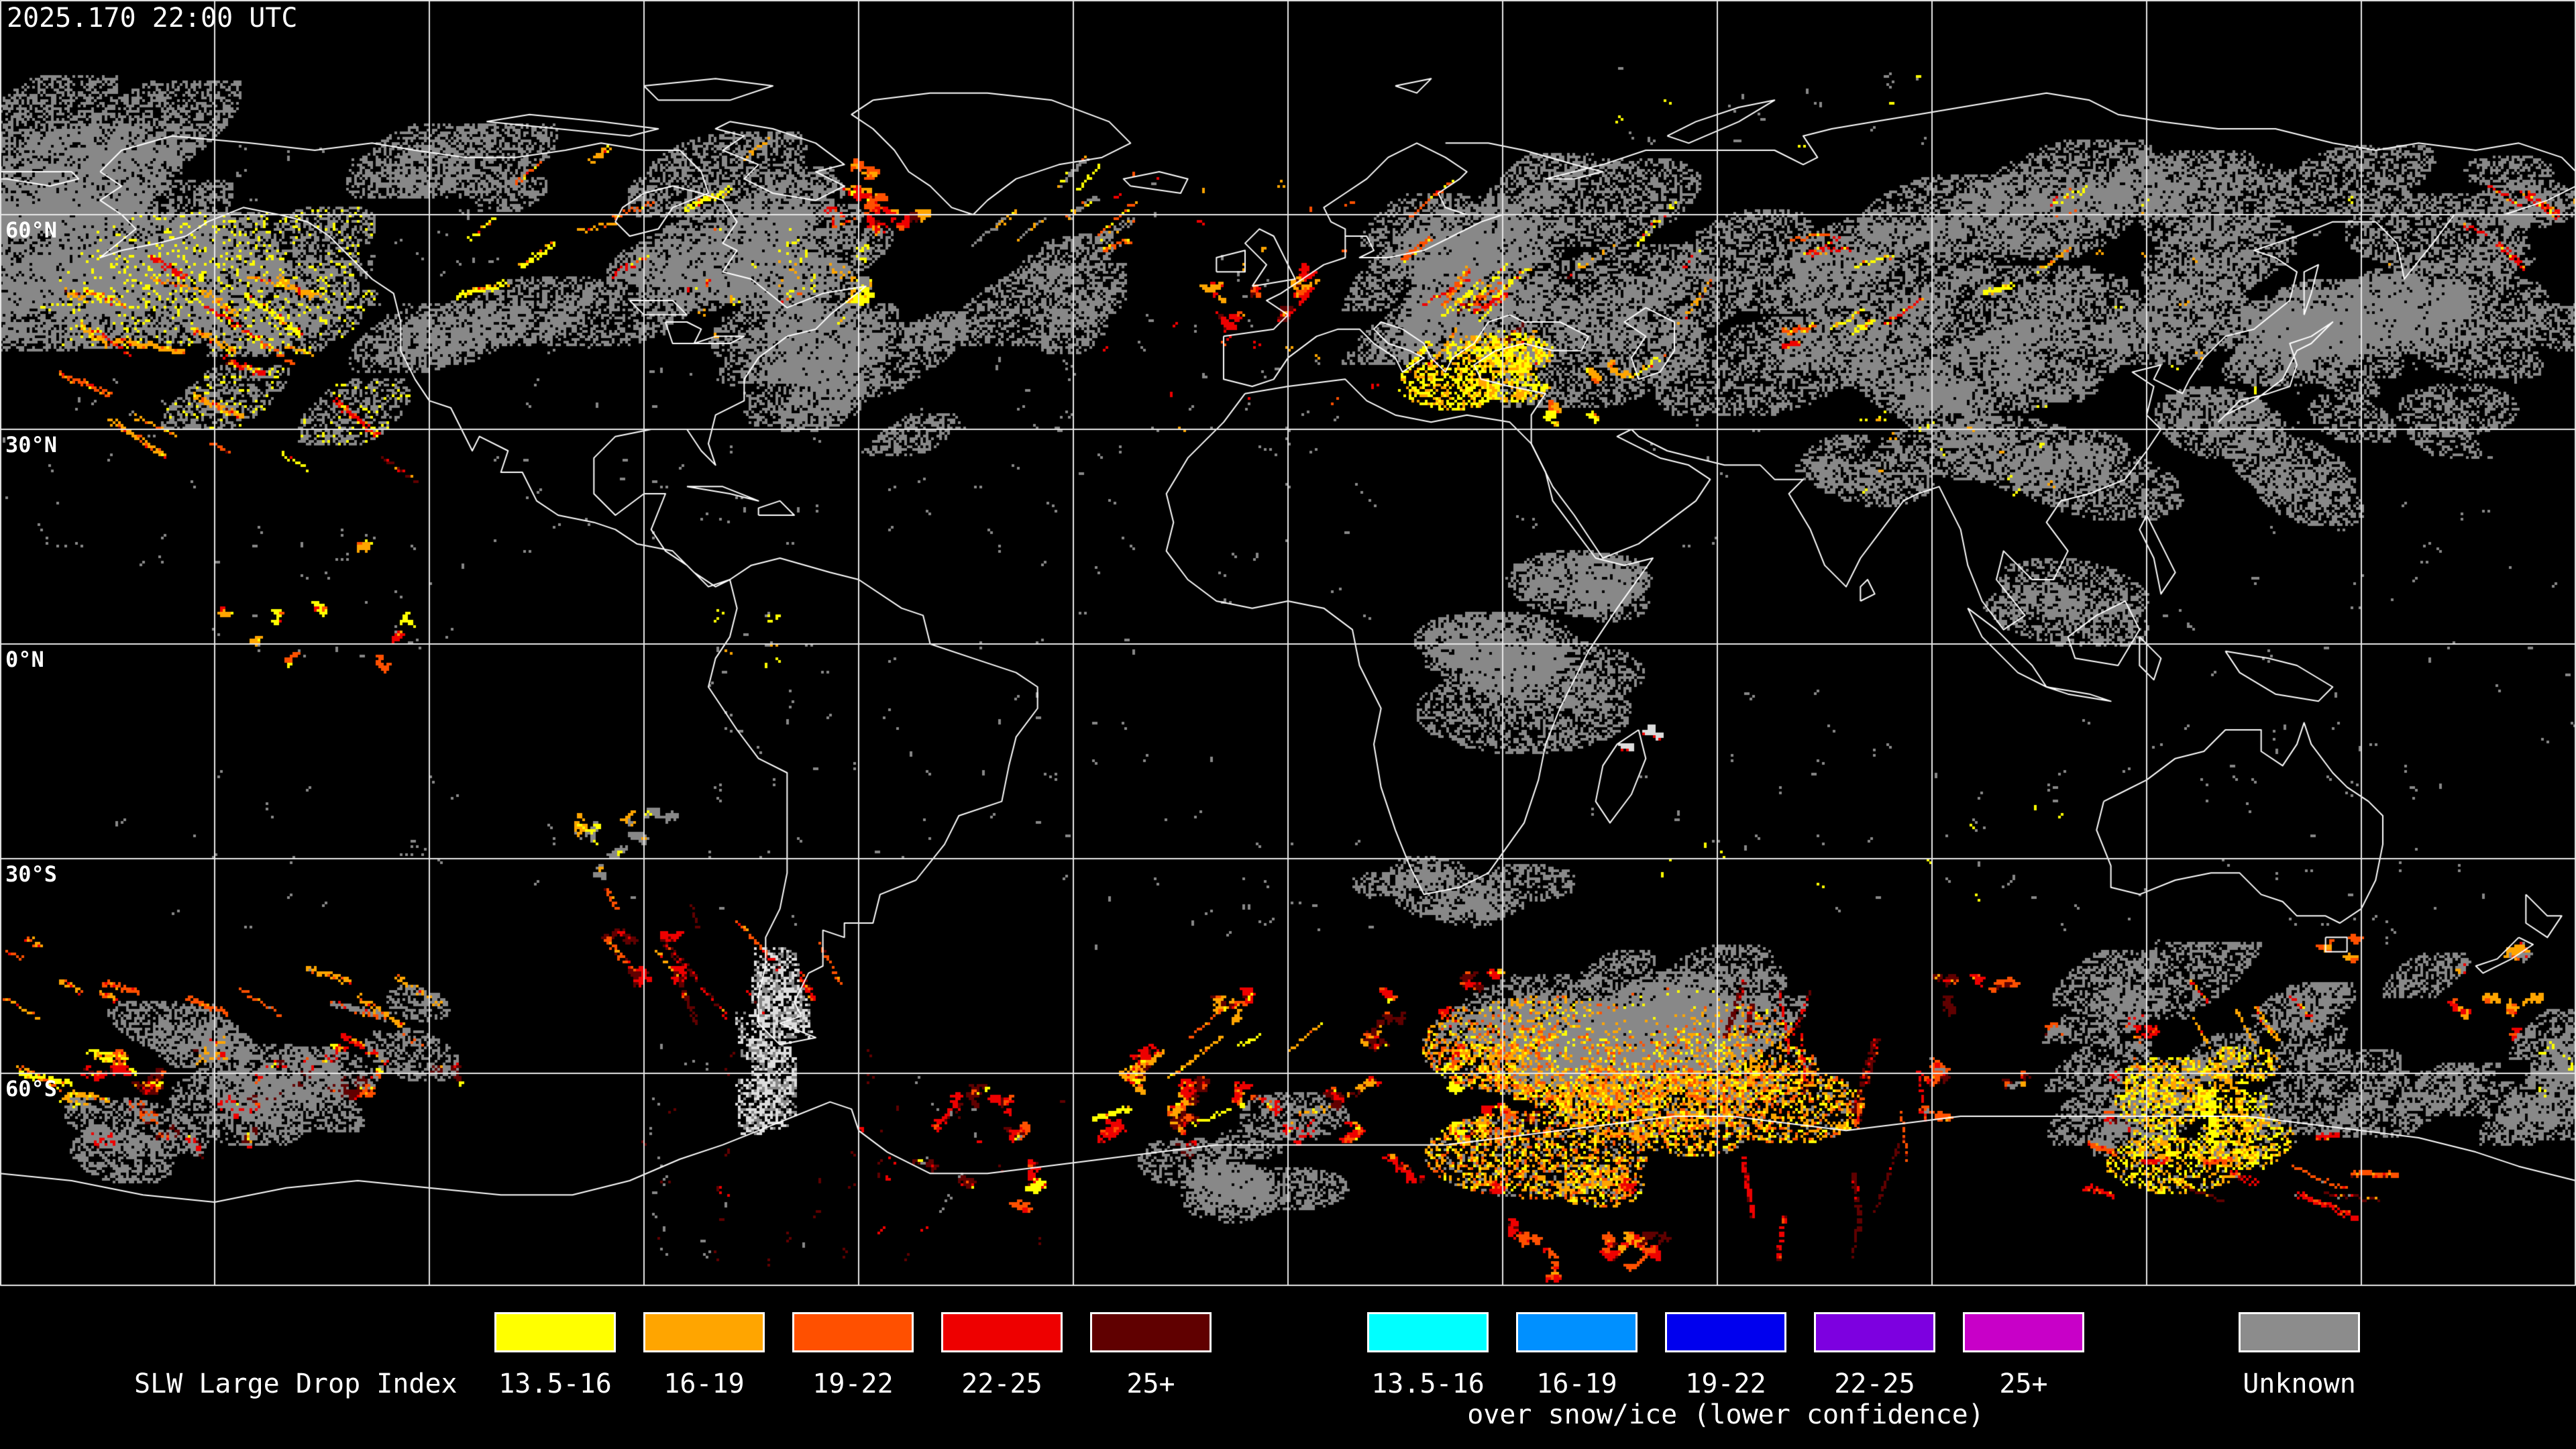 This screenshot has height=1449, width=2576. I want to click on lat-label-30s: 30°S, so click(31, 874).